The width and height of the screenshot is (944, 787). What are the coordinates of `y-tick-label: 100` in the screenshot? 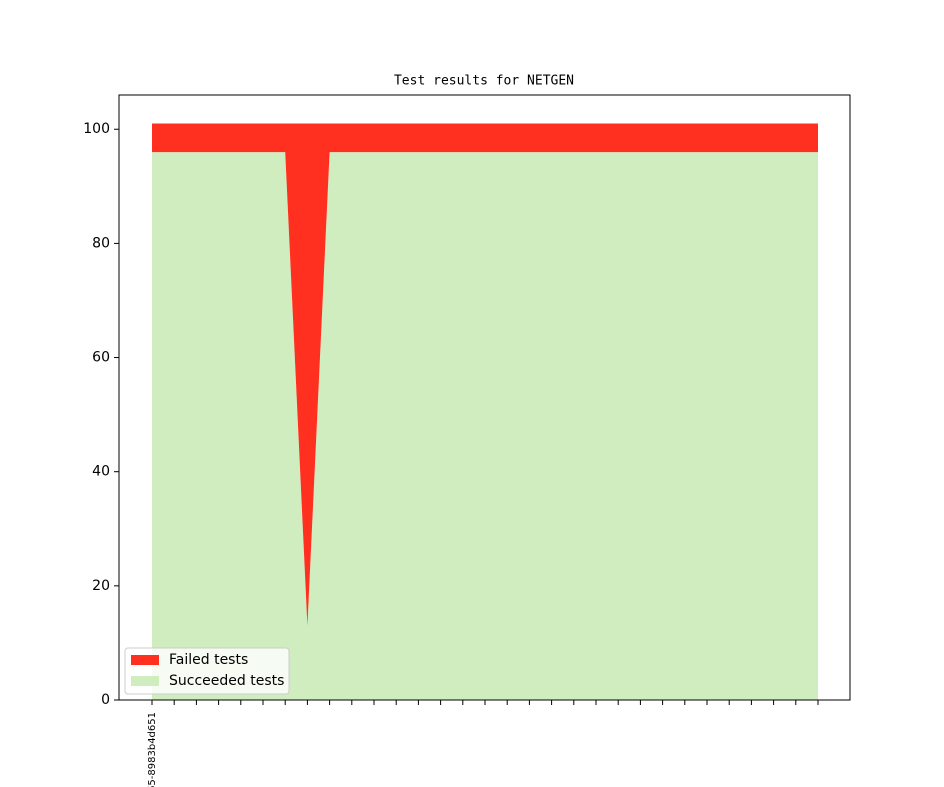 It's located at (96, 129).